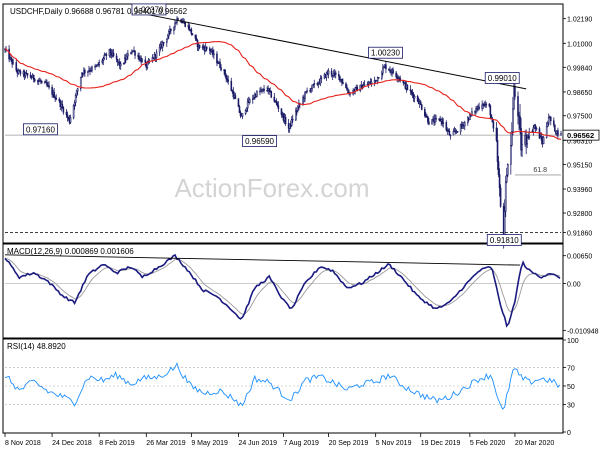 This screenshot has height=450, width=600. Describe the element at coordinates (165, 443) in the screenshot. I see `x-axis-label: 26 Mar 2019` at that location.